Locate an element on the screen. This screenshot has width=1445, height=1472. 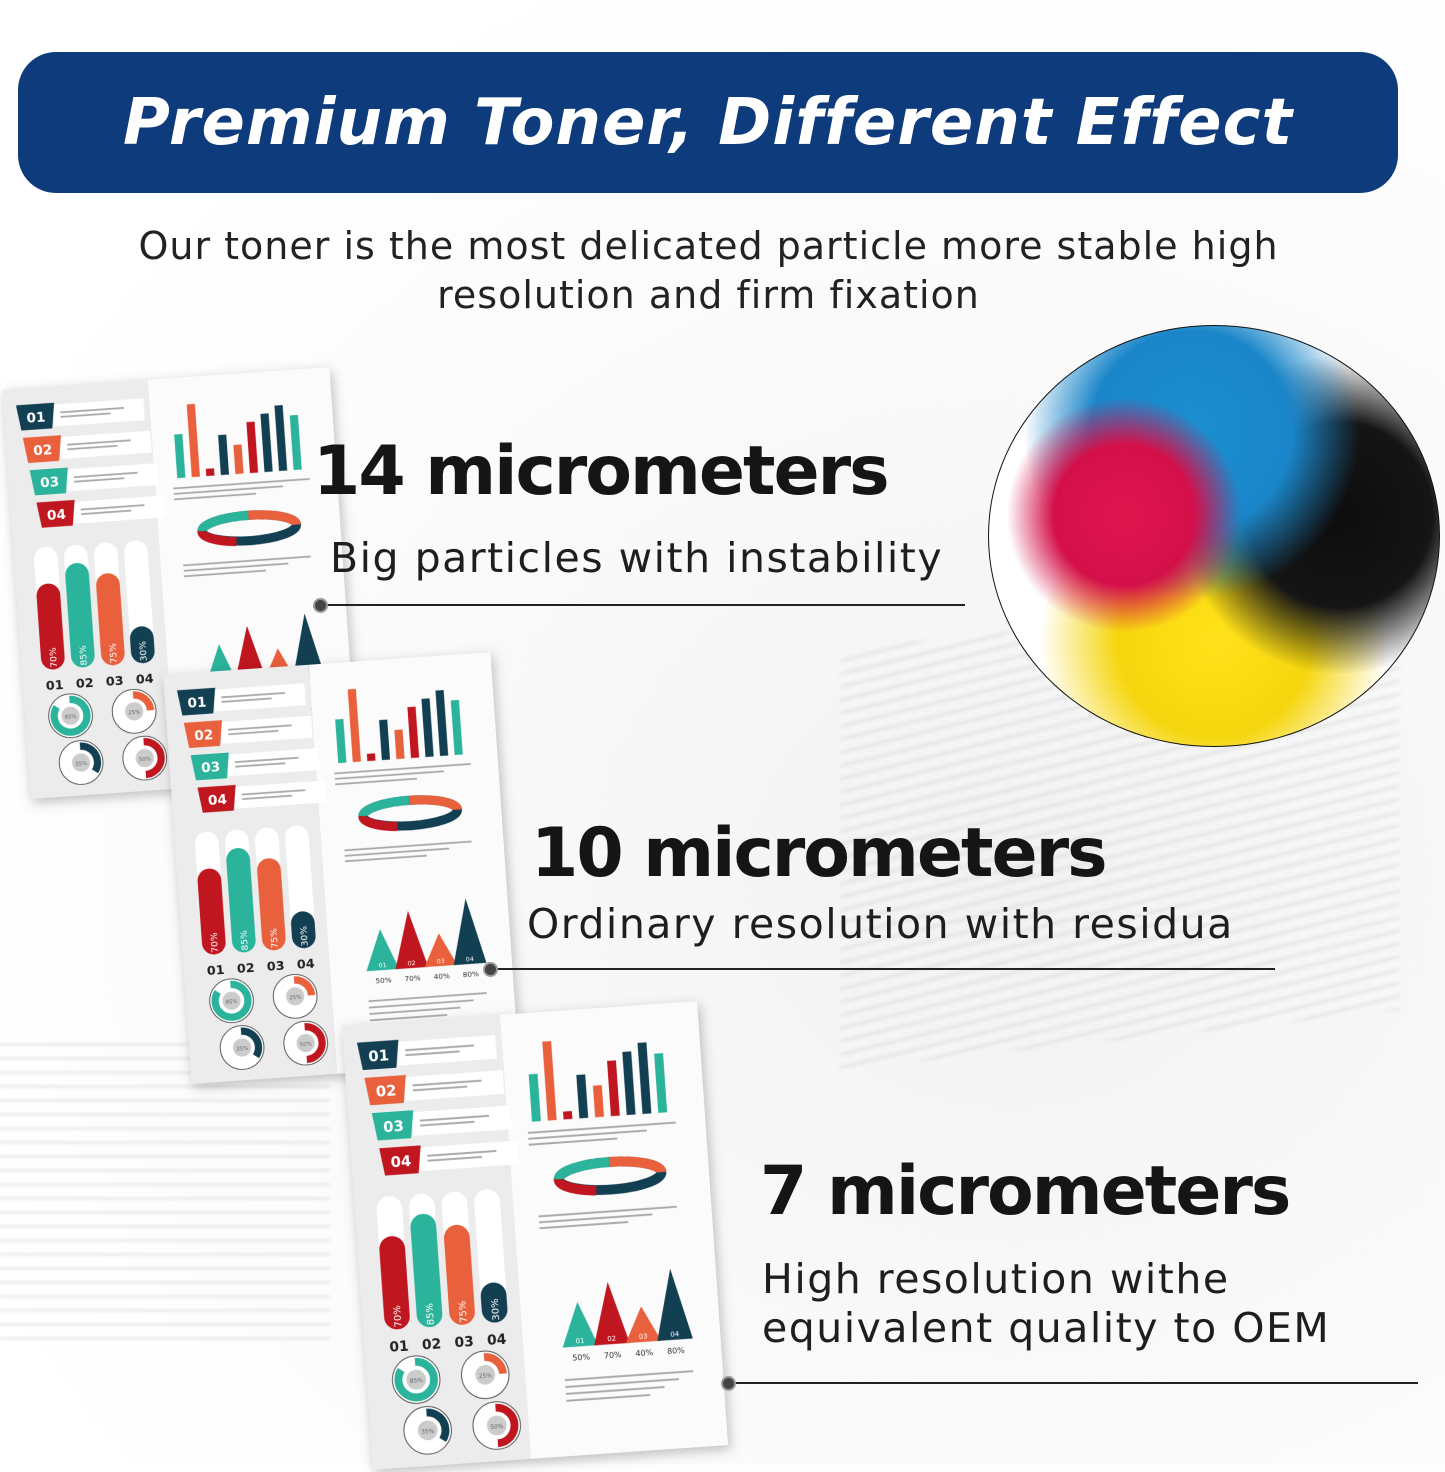
bar-percent: 30% is located at coordinates (144, 650).